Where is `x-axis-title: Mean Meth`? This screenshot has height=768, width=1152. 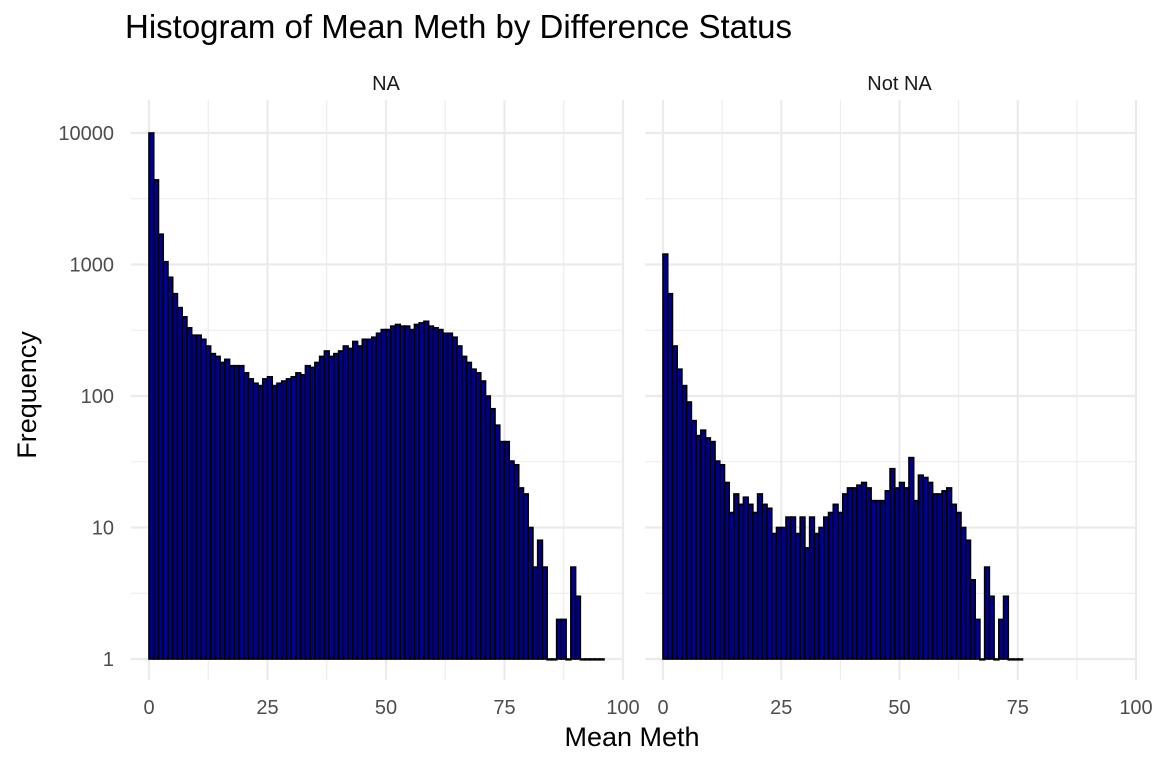
x-axis-title: Mean Meth is located at coordinates (631, 737).